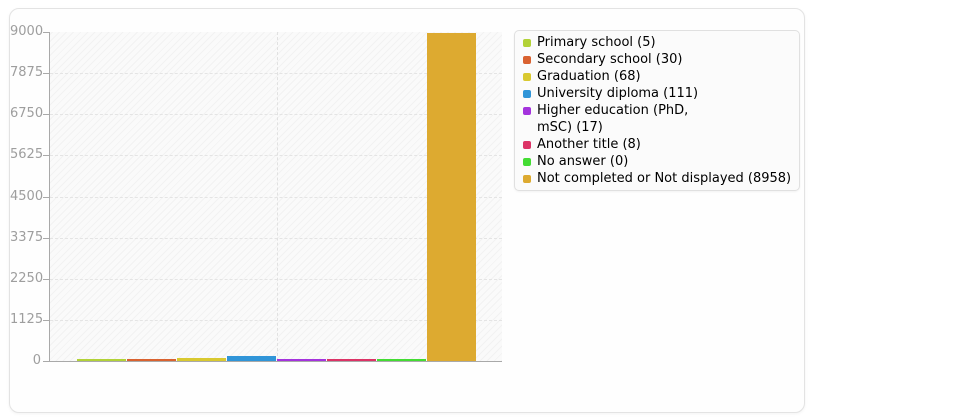  What do you see at coordinates (657, 144) in the screenshot?
I see `legend-item-another-title: Another title (8)` at bounding box center [657, 144].